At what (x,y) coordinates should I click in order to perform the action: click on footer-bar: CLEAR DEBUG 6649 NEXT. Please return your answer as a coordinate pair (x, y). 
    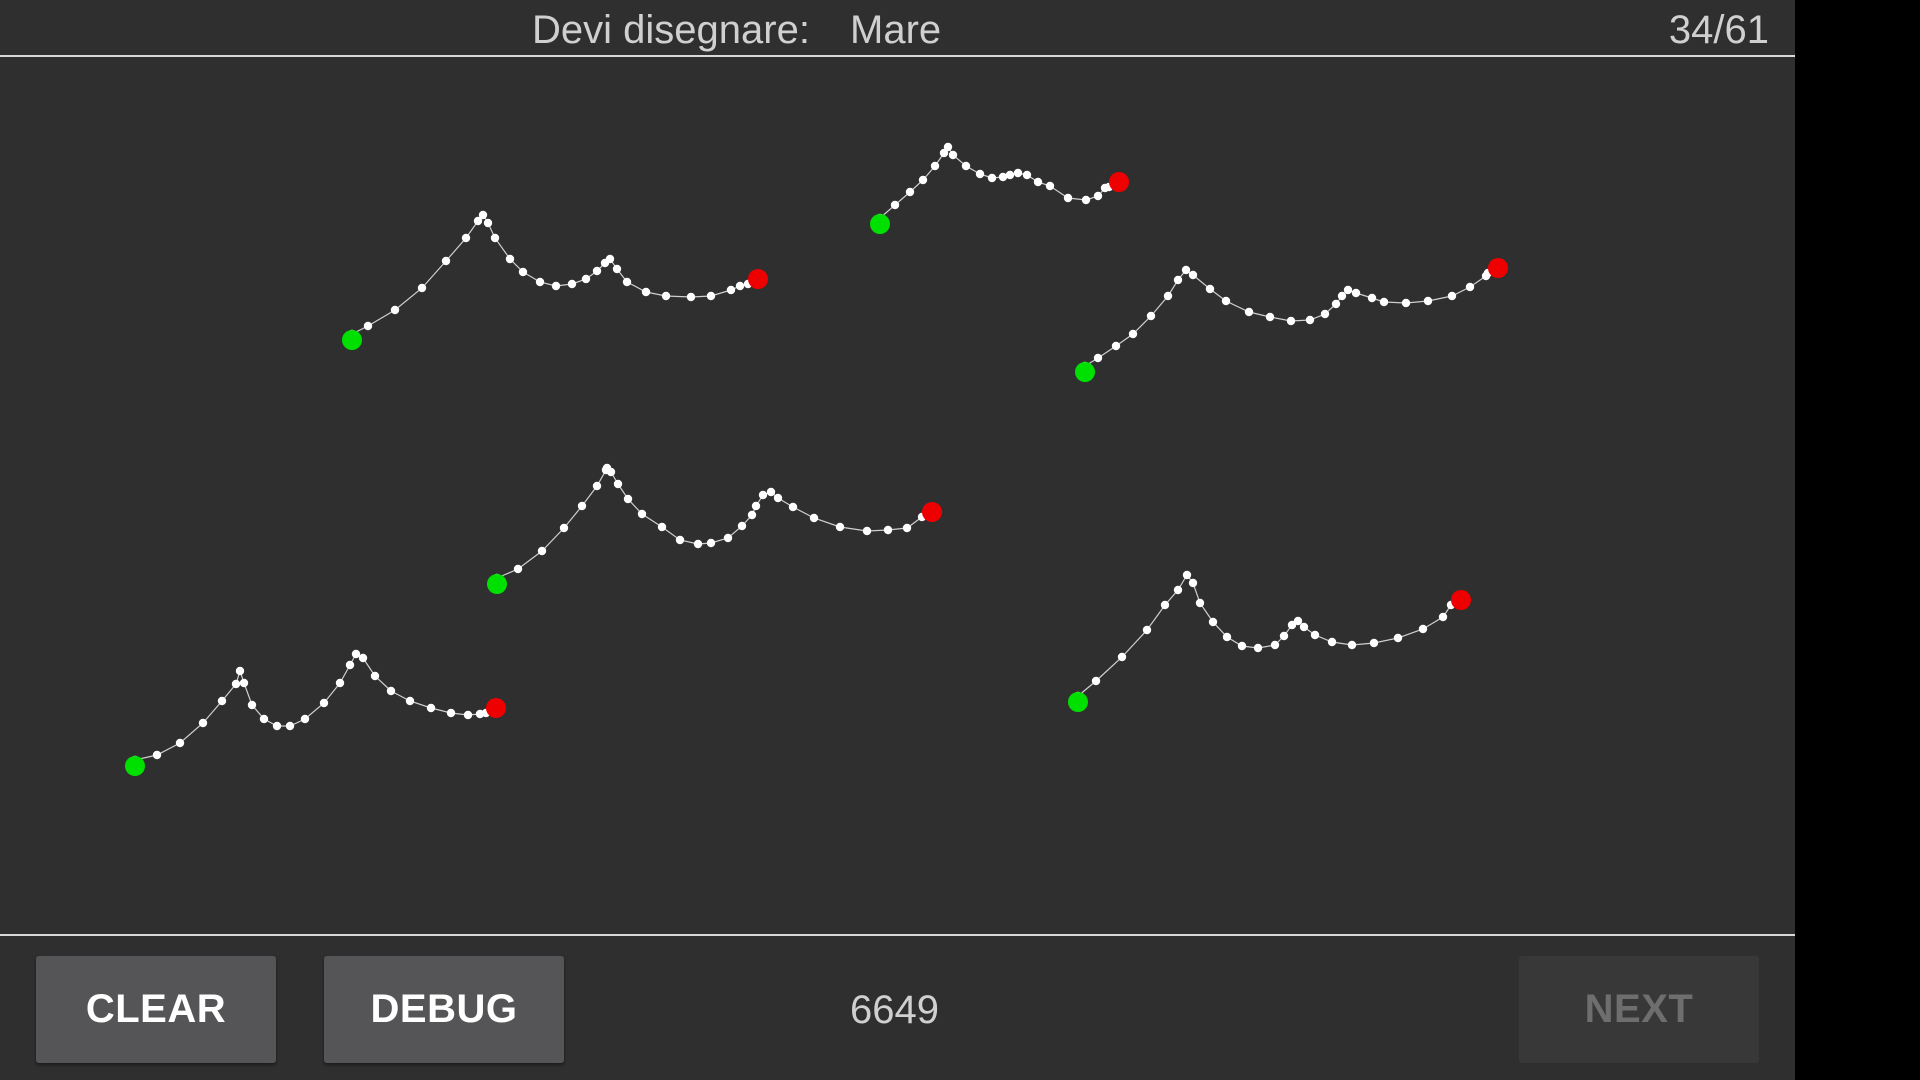
    Looking at the image, I should click on (897, 1007).